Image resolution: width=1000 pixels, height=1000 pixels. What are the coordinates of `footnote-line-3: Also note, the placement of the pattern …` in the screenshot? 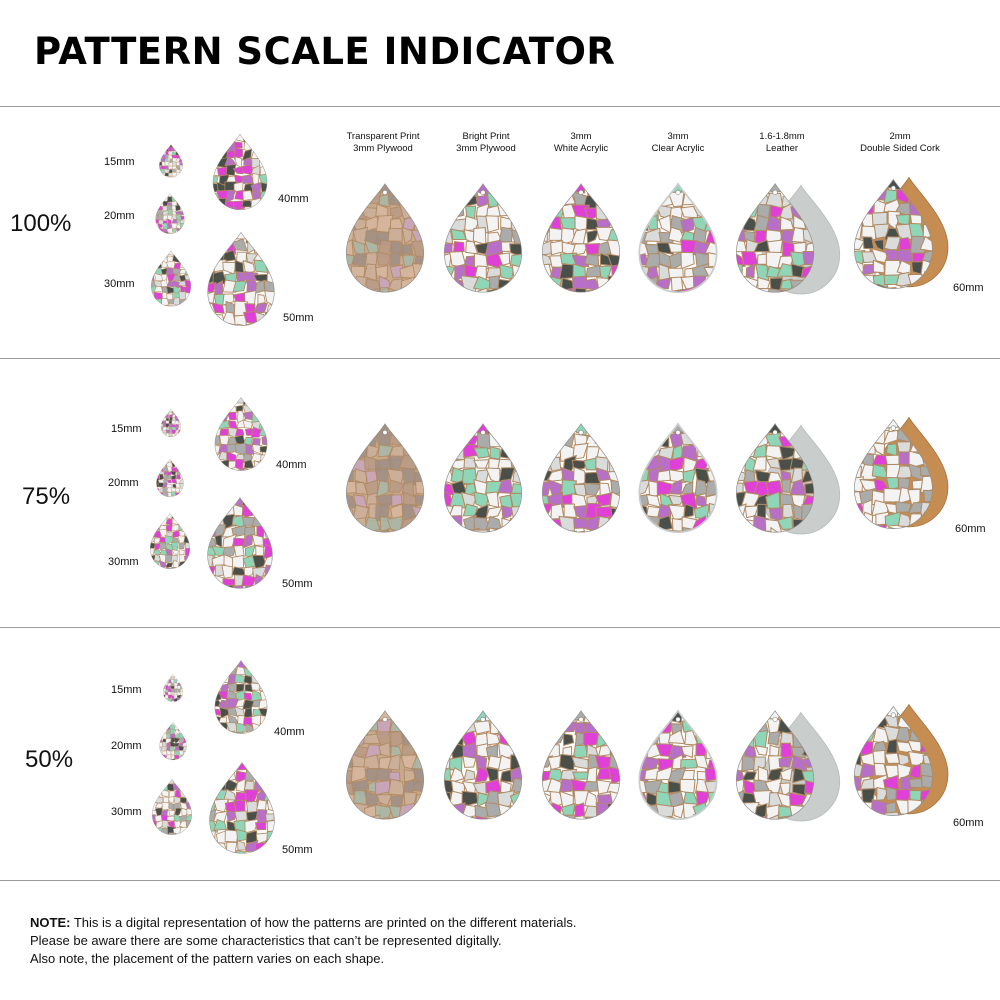 It's located at (207, 958).